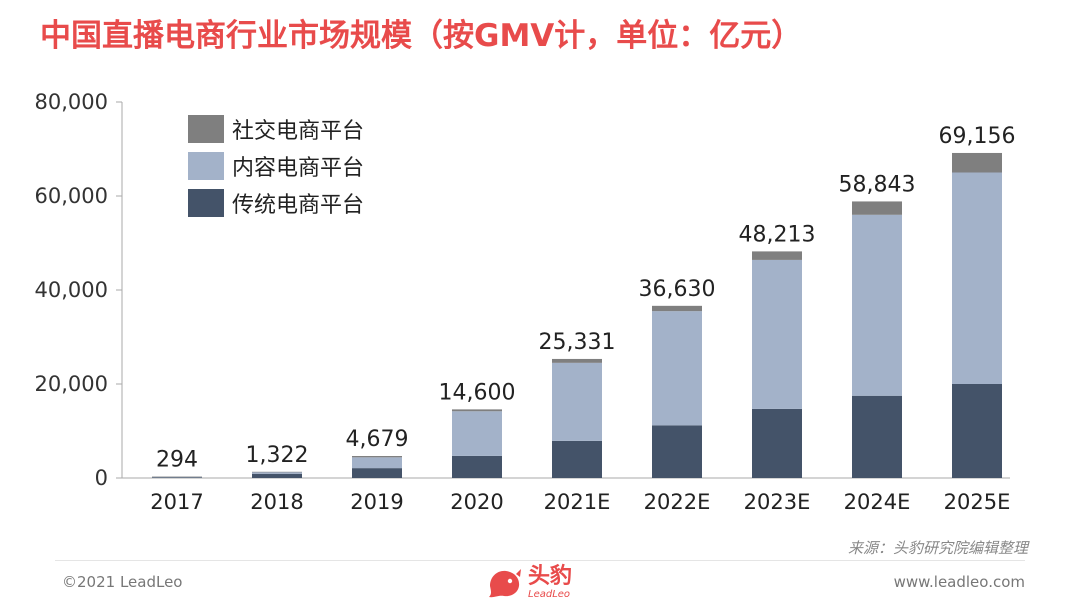 Image resolution: width=1080 pixels, height=608 pixels. Describe the element at coordinates (577, 342) in the screenshot. I see `bar-total-label: 25,331` at that location.